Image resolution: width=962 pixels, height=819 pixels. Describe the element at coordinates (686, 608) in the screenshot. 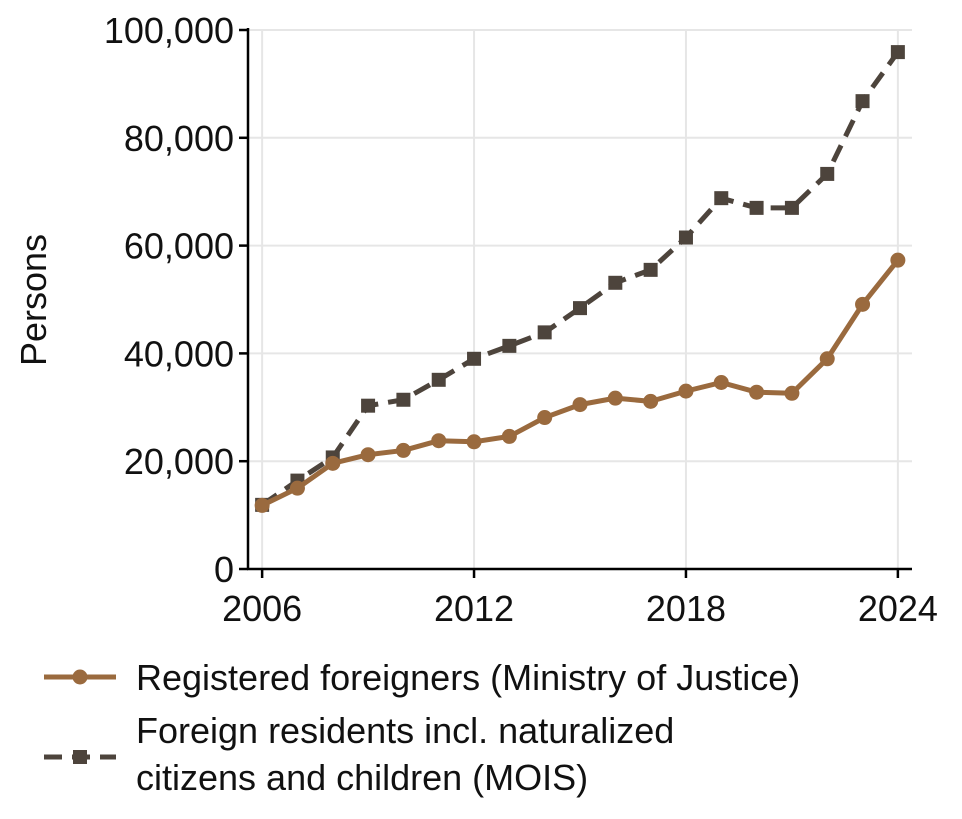

I see `x-tick-label: 2018` at that location.